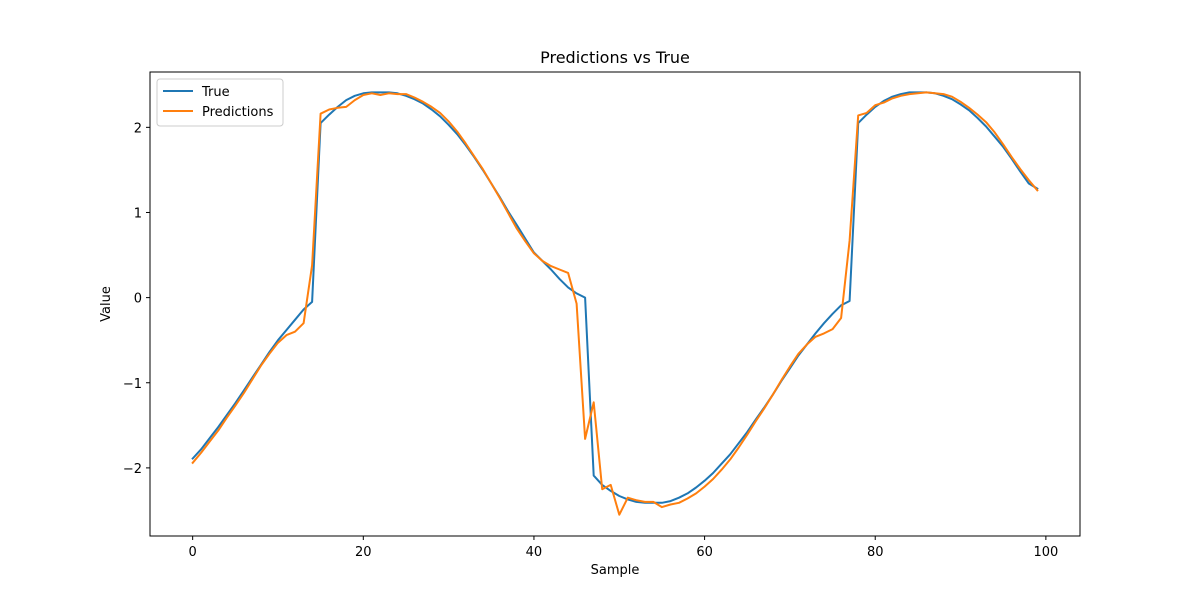  I want to click on x-axis-label: Sample, so click(615, 570).